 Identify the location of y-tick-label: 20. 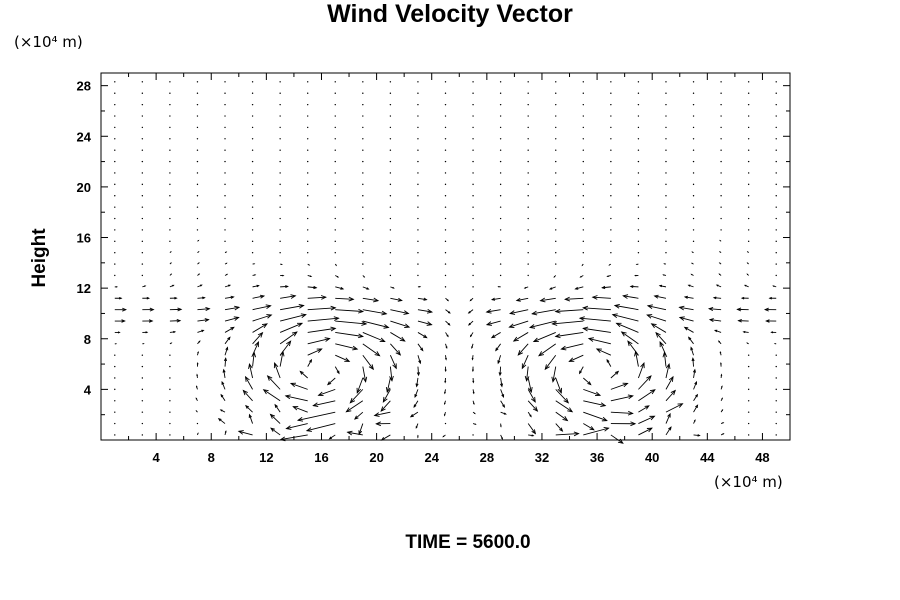
(84, 187).